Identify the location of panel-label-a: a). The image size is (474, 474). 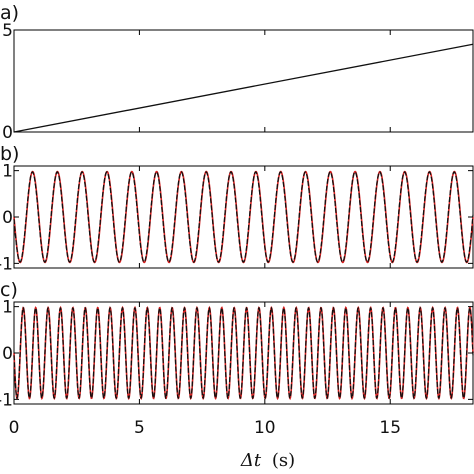
(9, 13).